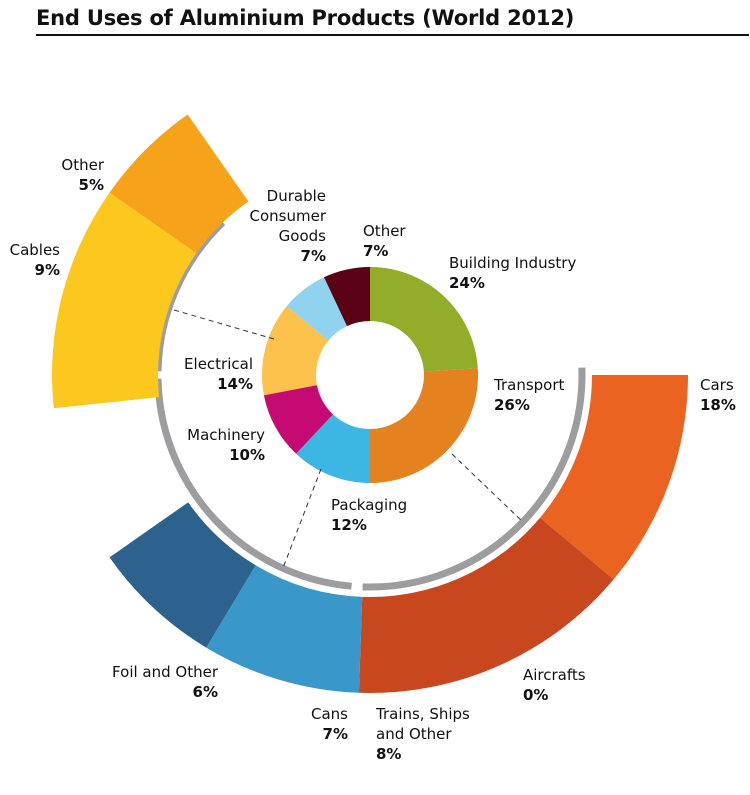  Describe the element at coordinates (179, 184) in the screenshot. I see `outer-segment-other-electrical` at that location.